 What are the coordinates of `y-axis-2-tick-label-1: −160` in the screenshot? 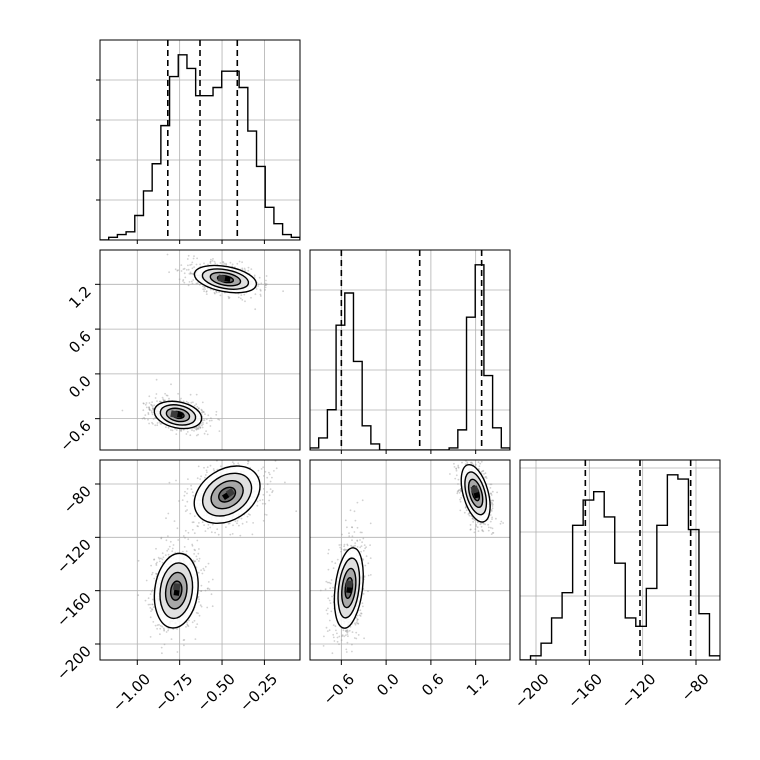 It's located at (74, 610).